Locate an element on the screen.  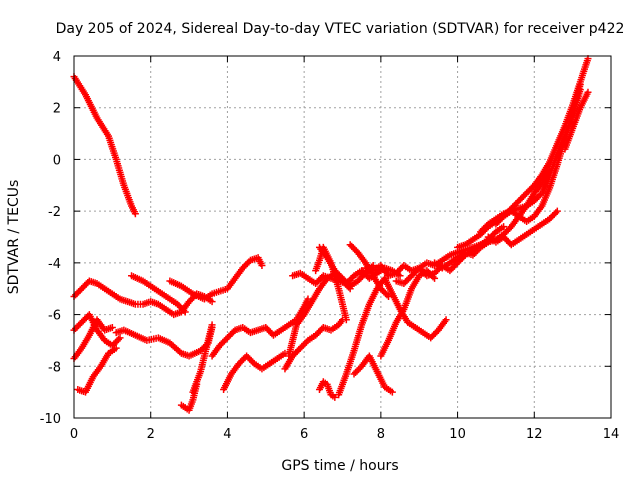
x-tick-label: 12 is located at coordinates (534, 434).